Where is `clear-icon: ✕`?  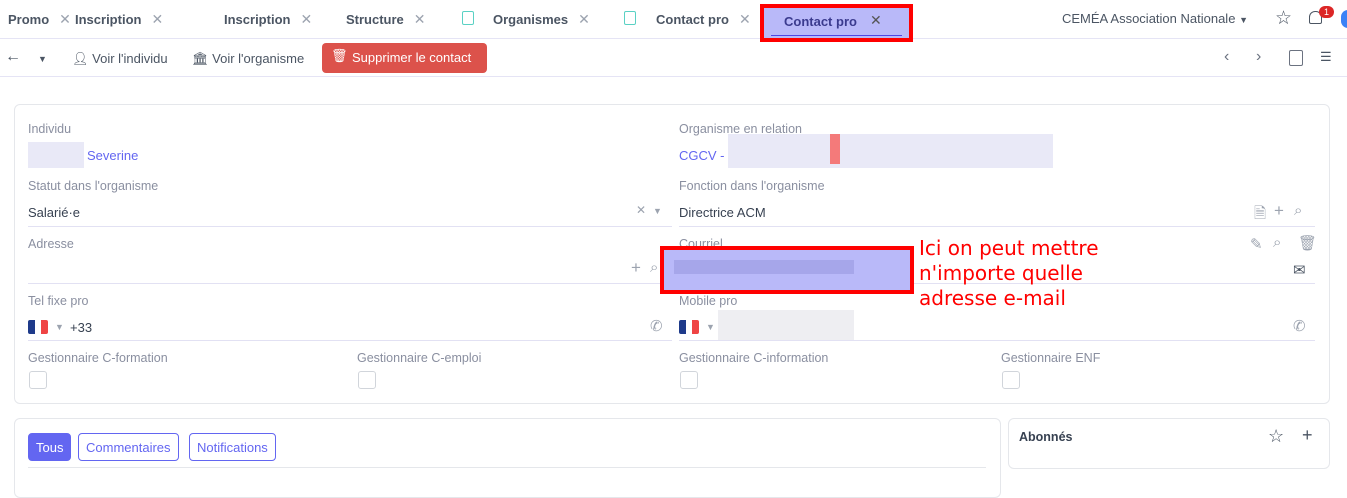
clear-icon: ✕ is located at coordinates (641, 210).